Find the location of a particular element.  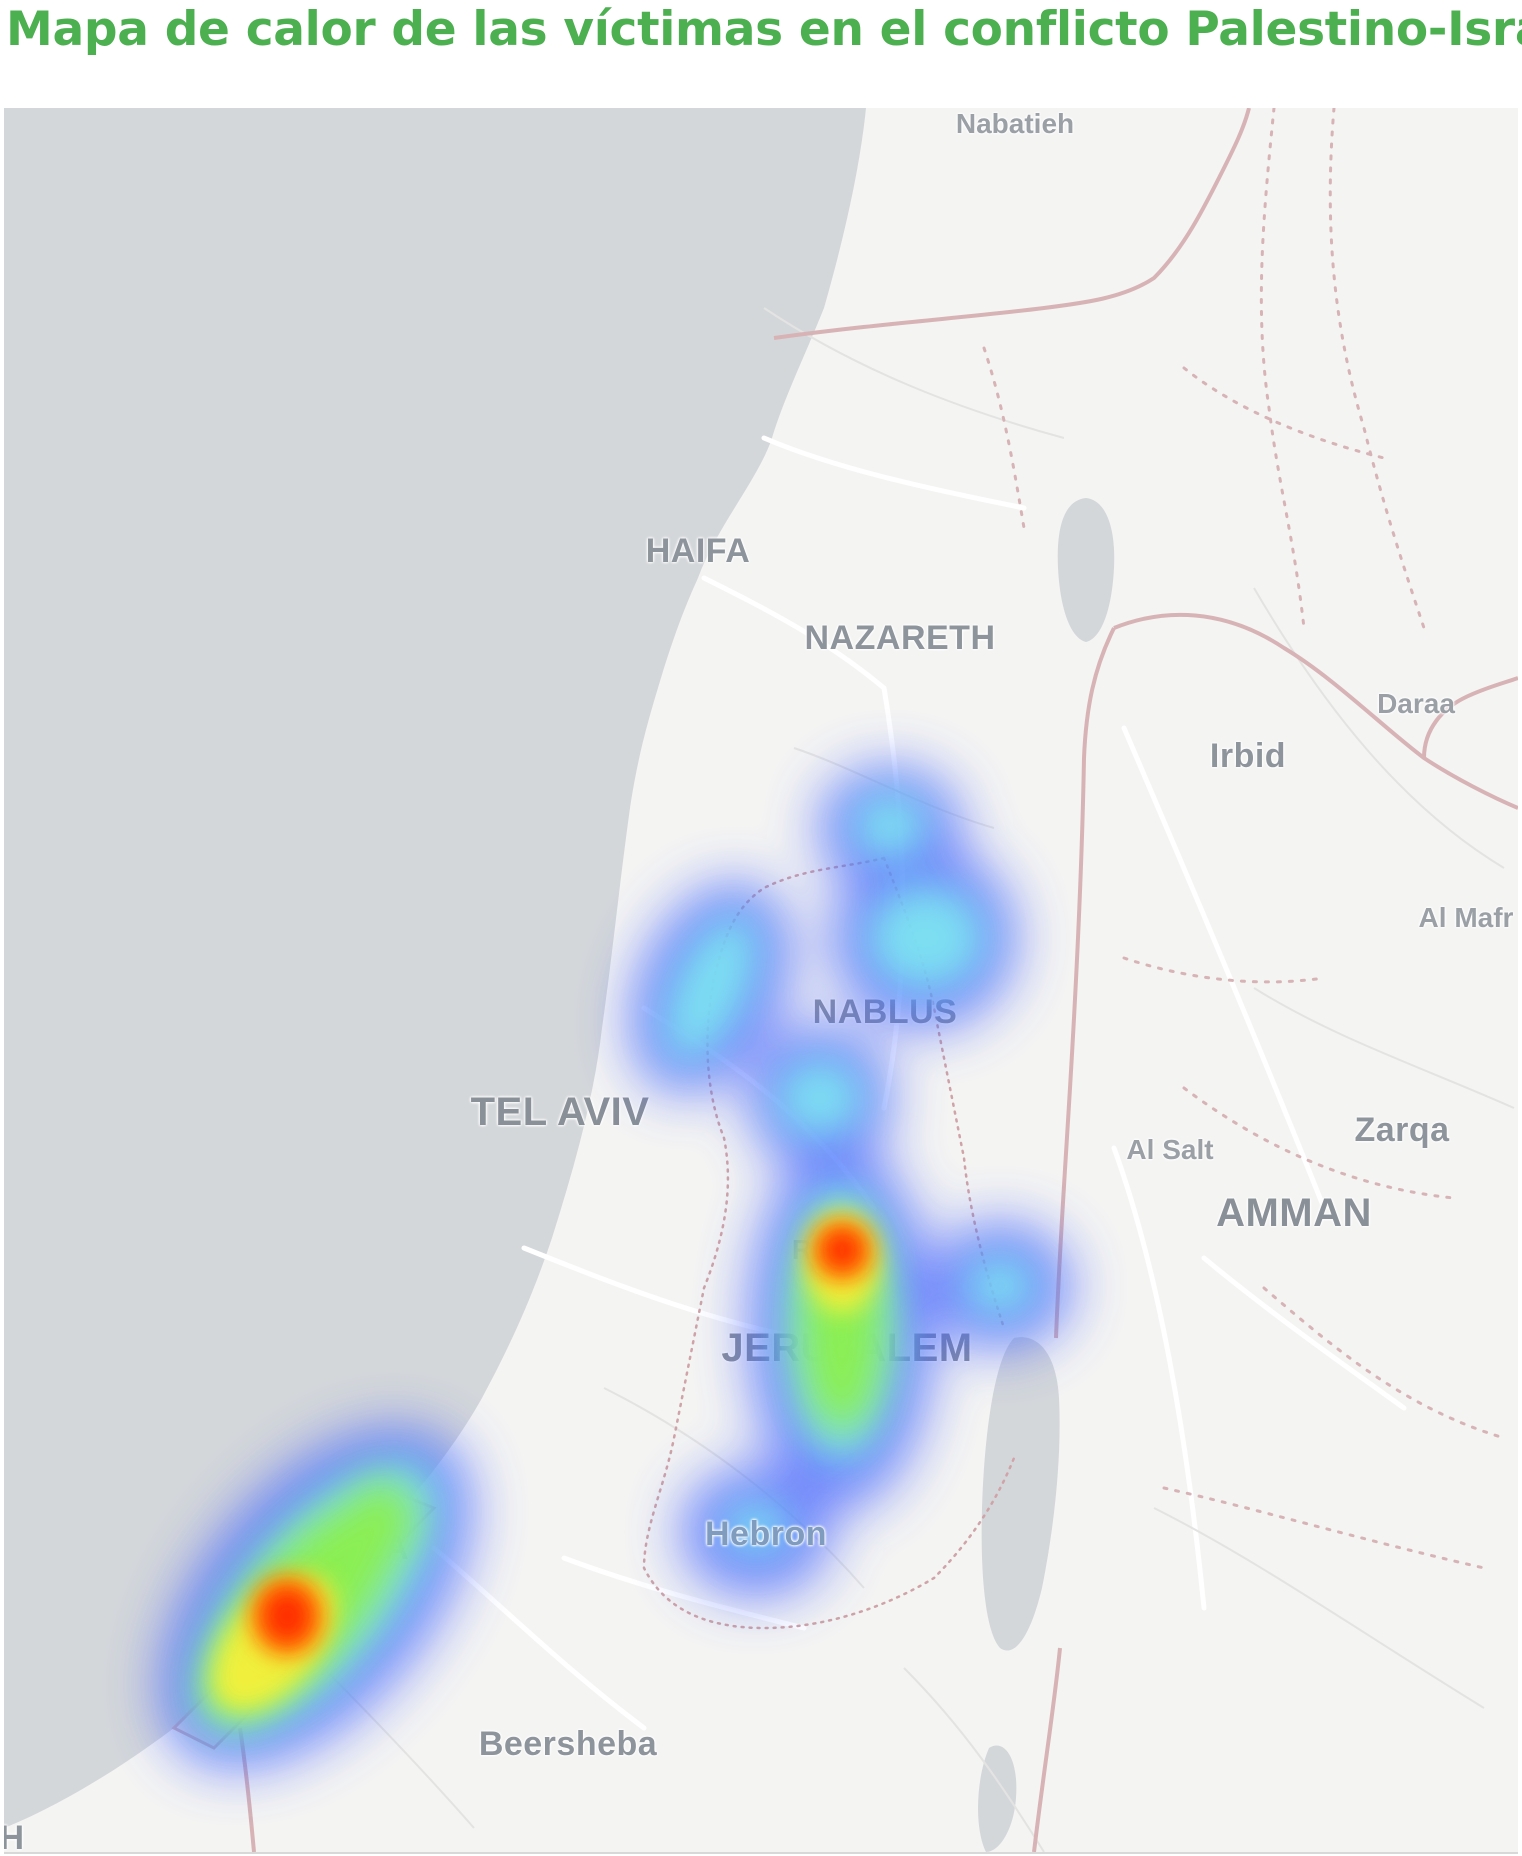

label-tel-aviv: TEL AVIV is located at coordinates (560, 1112).